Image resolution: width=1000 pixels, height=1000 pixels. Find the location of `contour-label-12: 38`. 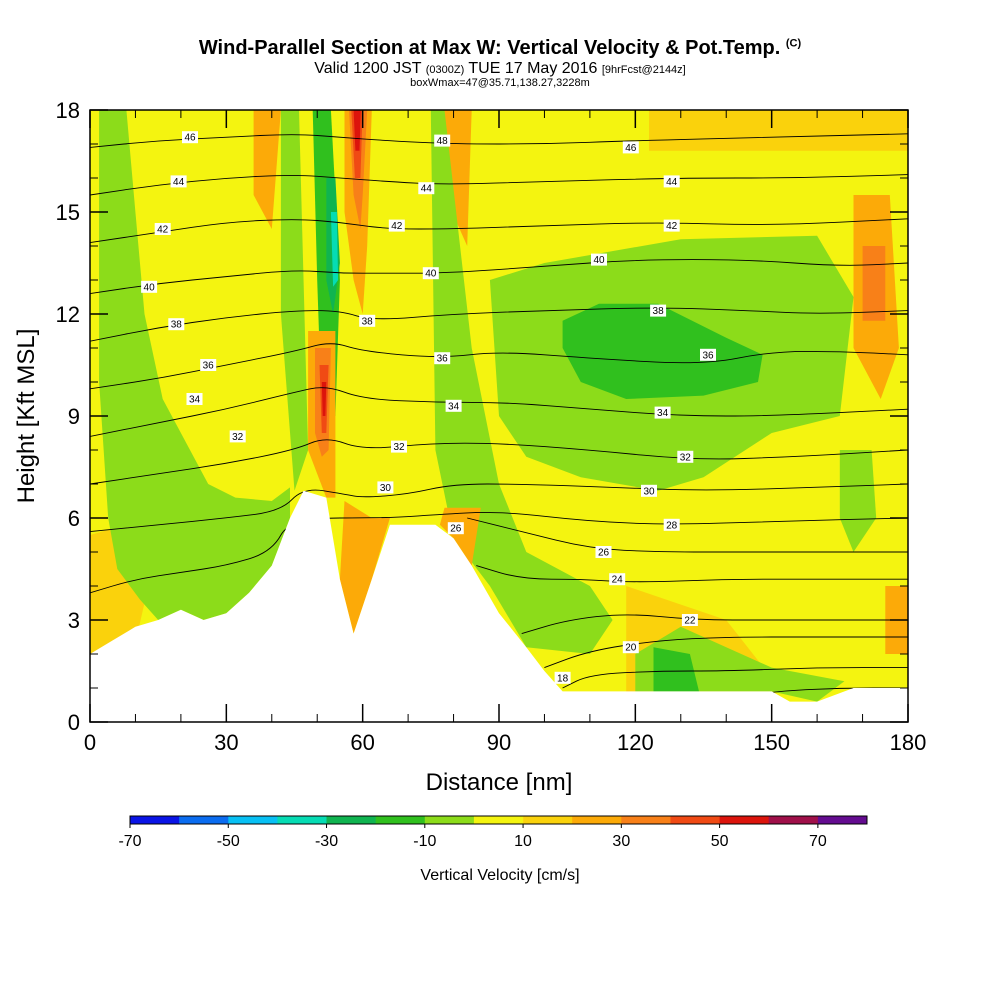

contour-label-12: 38 is located at coordinates (367, 320).